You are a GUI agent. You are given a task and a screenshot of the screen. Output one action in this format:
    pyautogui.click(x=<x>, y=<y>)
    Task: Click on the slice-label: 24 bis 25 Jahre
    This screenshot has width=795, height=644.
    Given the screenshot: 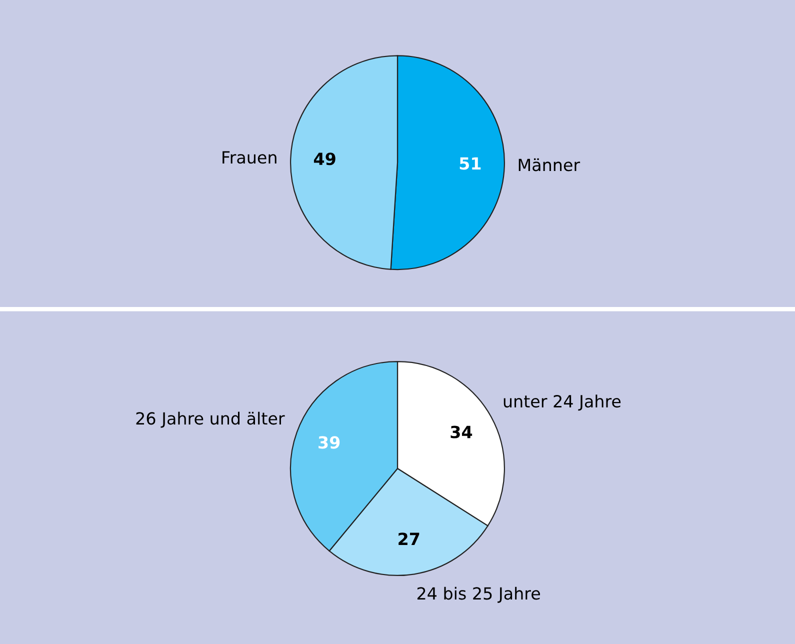 What is the action you would take?
    pyautogui.click(x=478, y=594)
    